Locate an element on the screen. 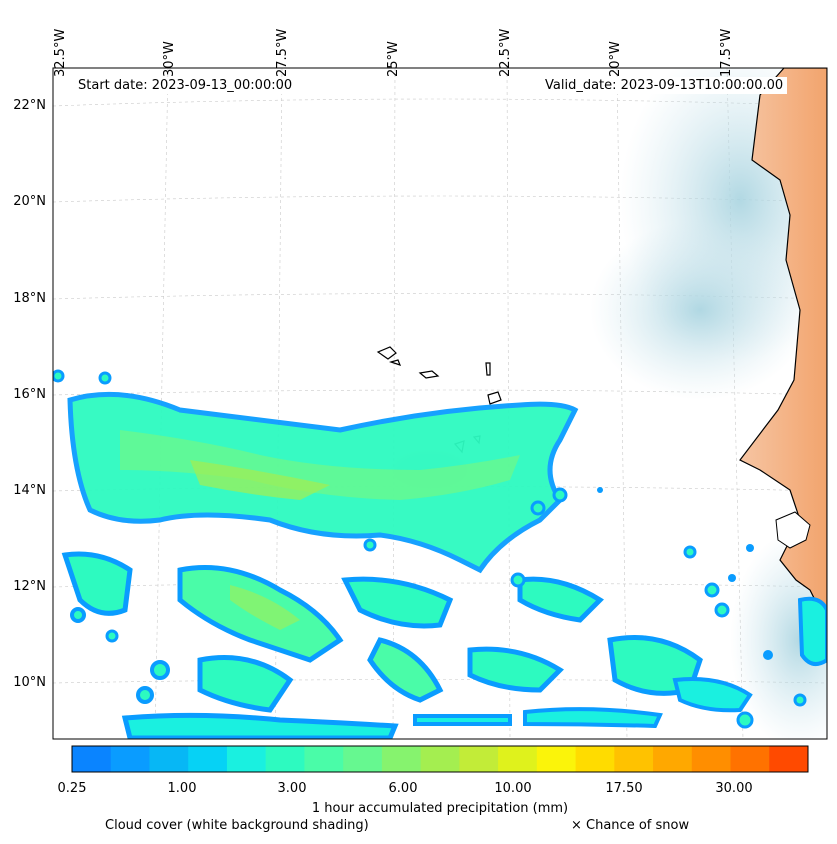 Image resolution: width=837 pixels, height=844 pixels. lon-label-27.5w: 27.5°W is located at coordinates (282, 52).